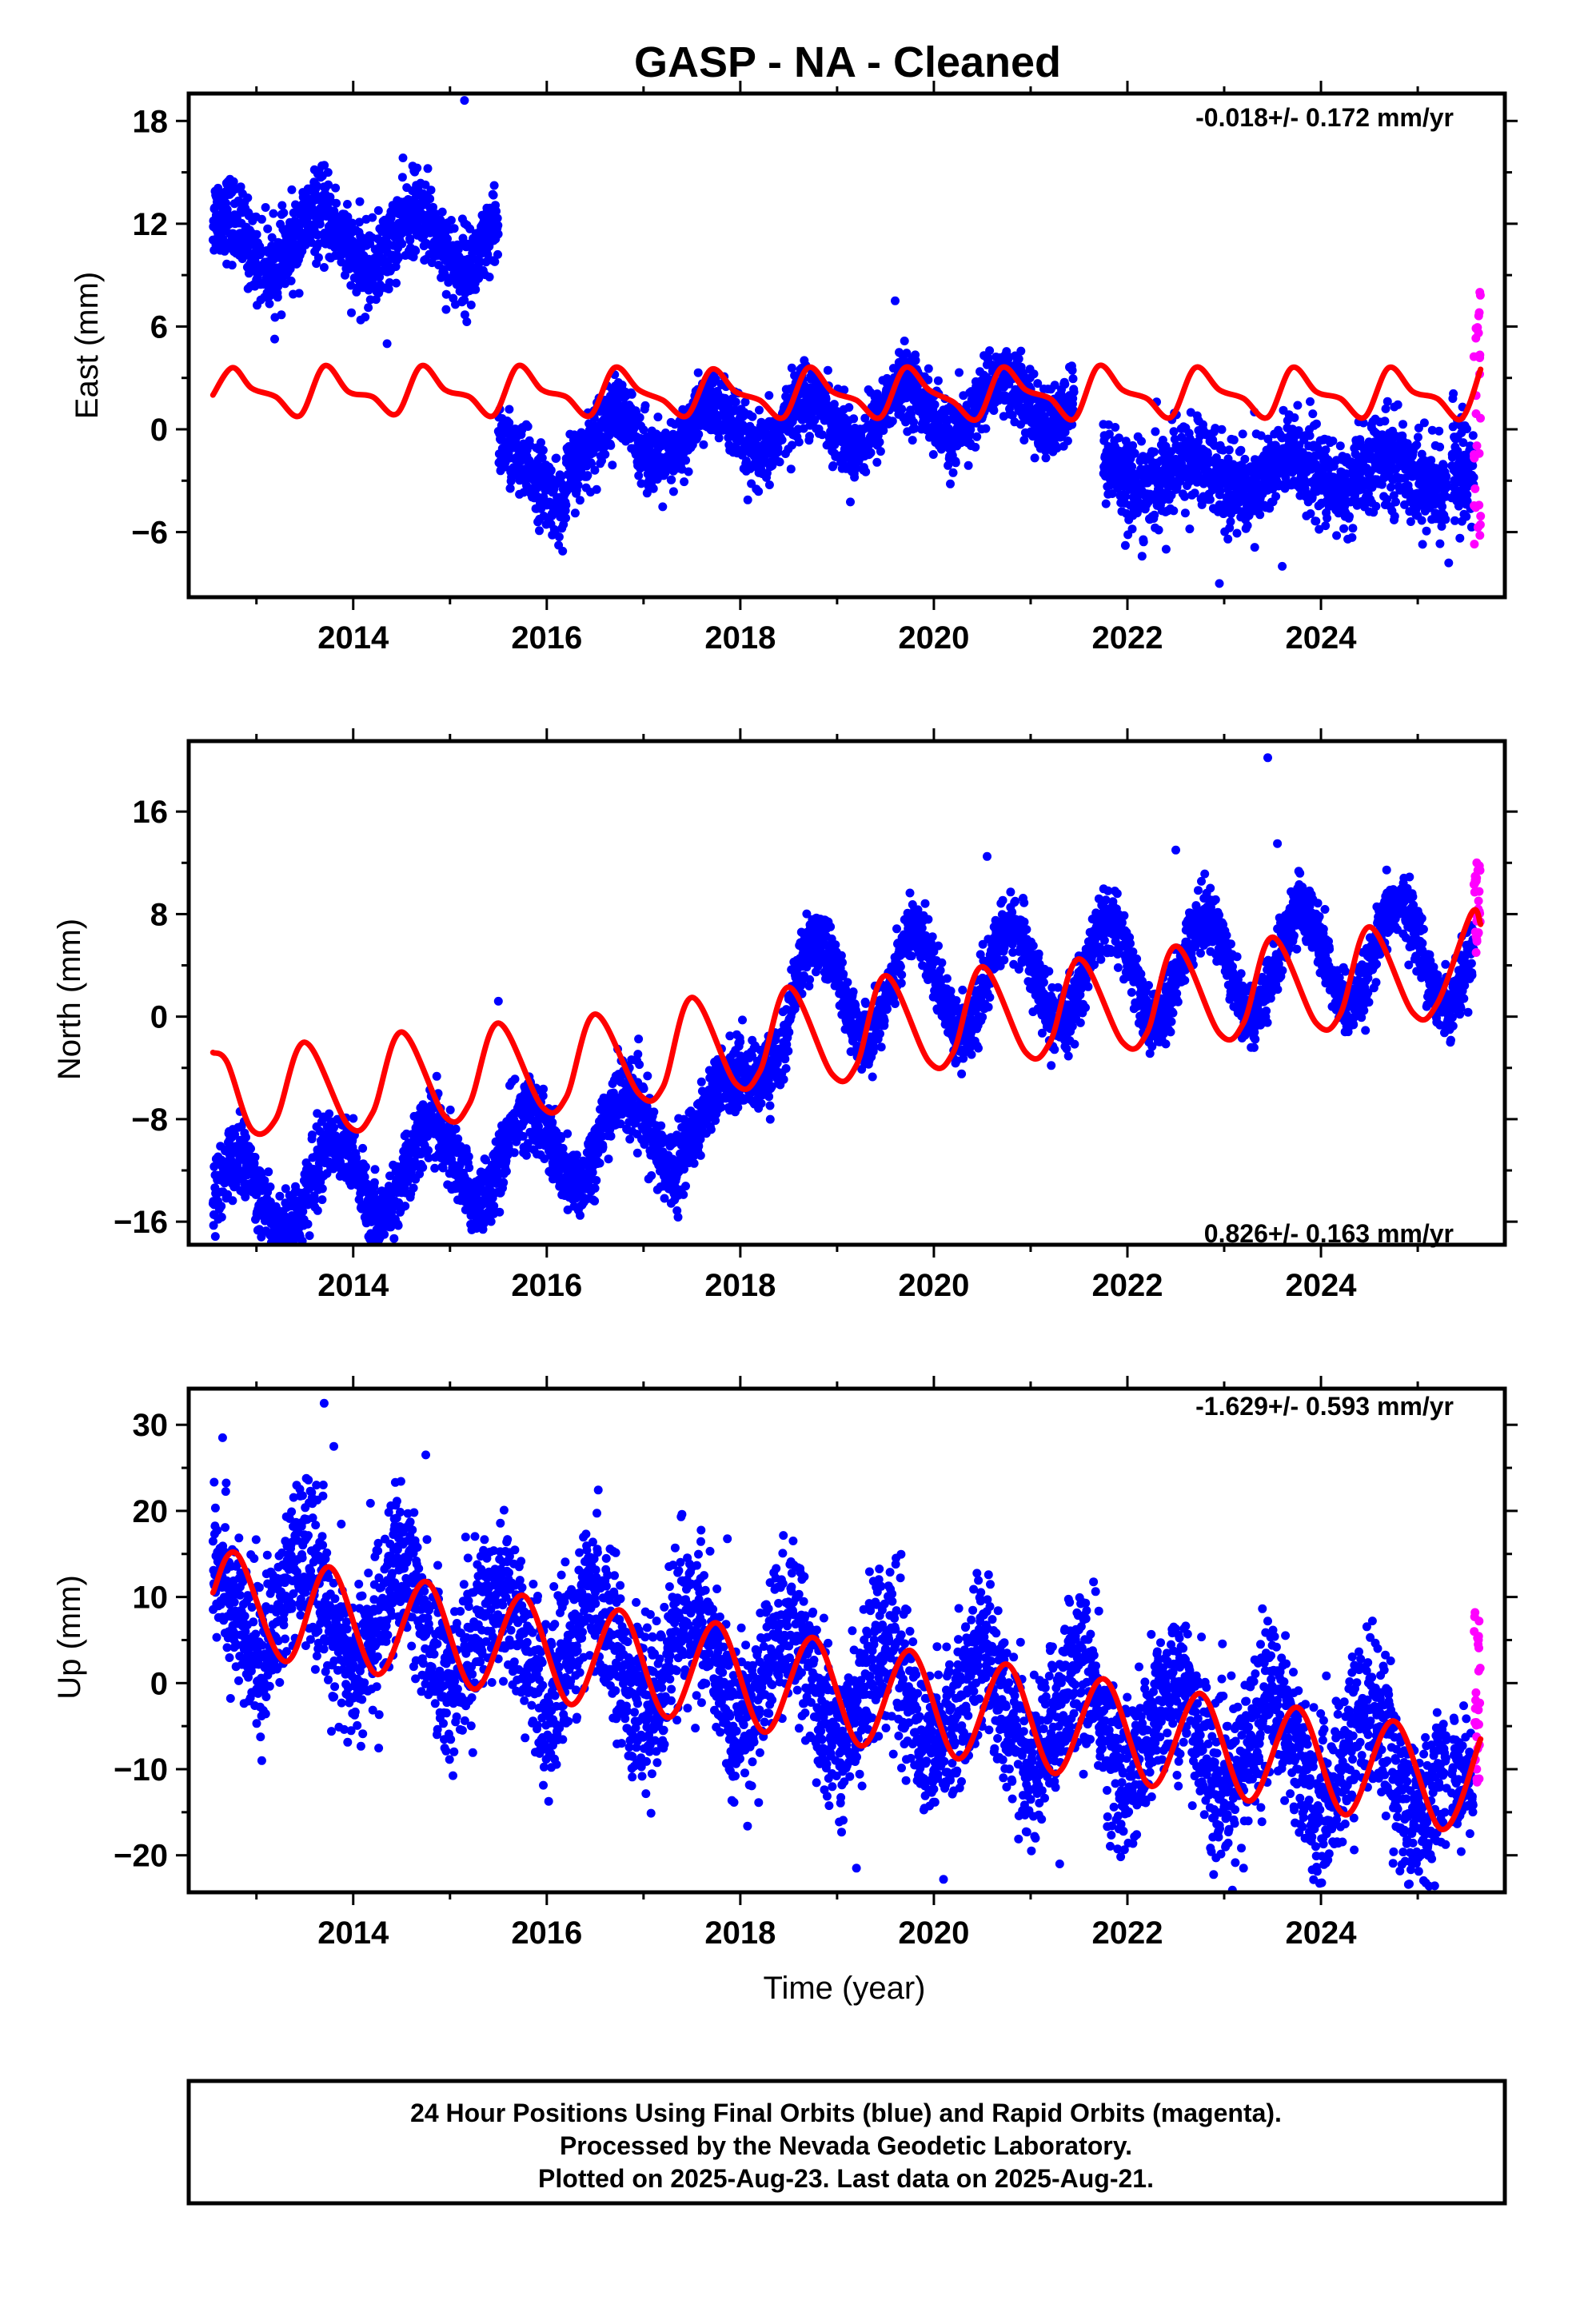 The height and width of the screenshot is (2324, 1580). Describe the element at coordinates (740, 638) in the screenshot. I see `x-tick-label: 2018` at that location.